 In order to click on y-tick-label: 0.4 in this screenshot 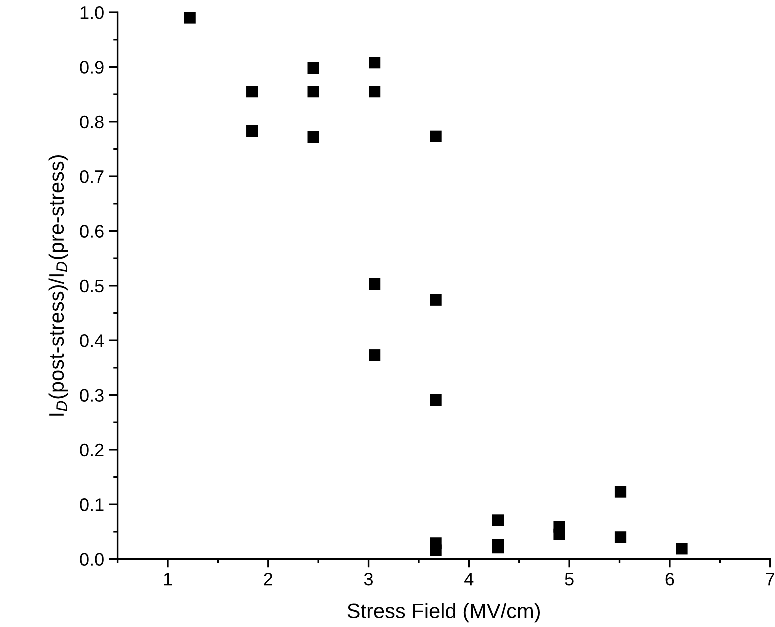, I will do `click(92, 341)`.